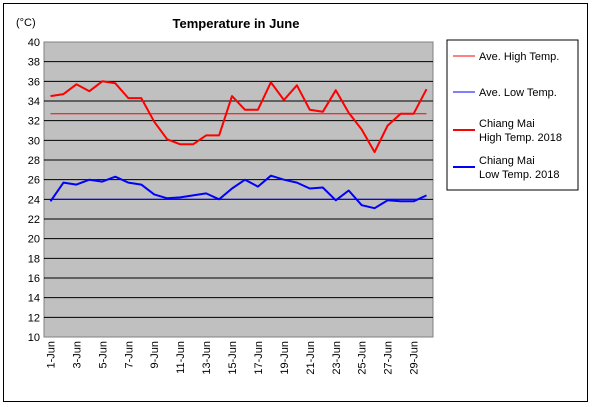 This screenshot has height=407, width=593. I want to click on chart-title: Temperature in June, so click(236, 23).